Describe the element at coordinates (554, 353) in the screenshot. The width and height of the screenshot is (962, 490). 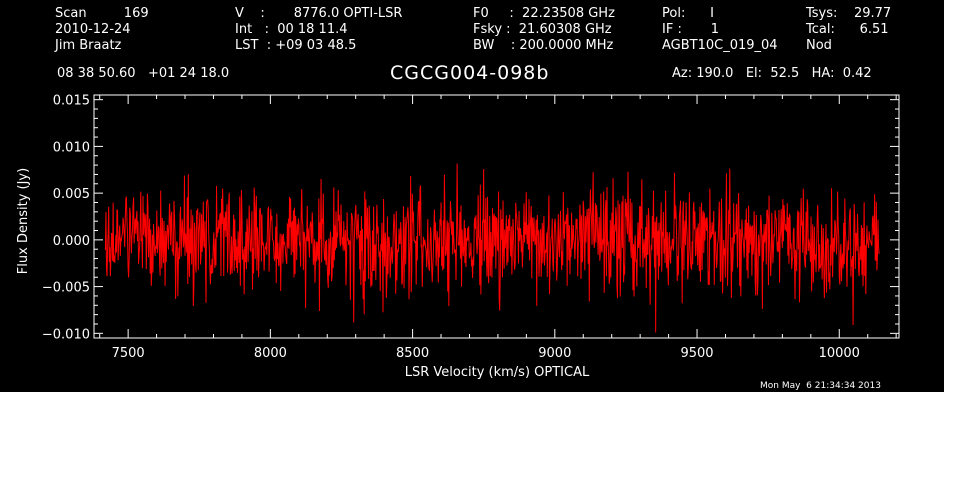
I see `x-tick-label: 9000` at that location.